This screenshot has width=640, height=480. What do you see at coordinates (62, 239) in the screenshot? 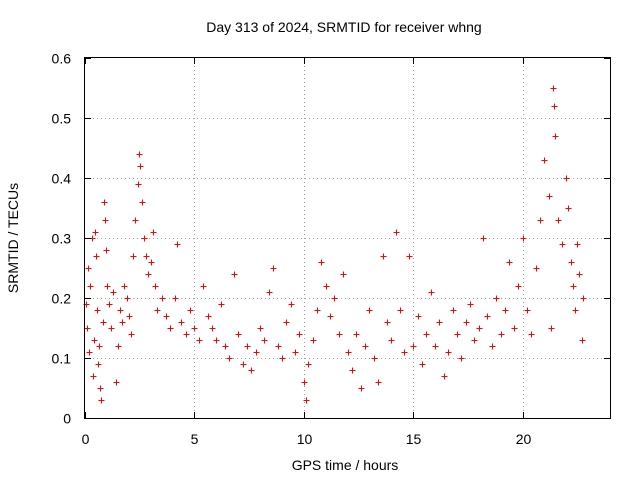
I see `y-tick-labels: 0 0.1 0.2 0.3 0.4 0.5 0.6` at bounding box center [62, 239].